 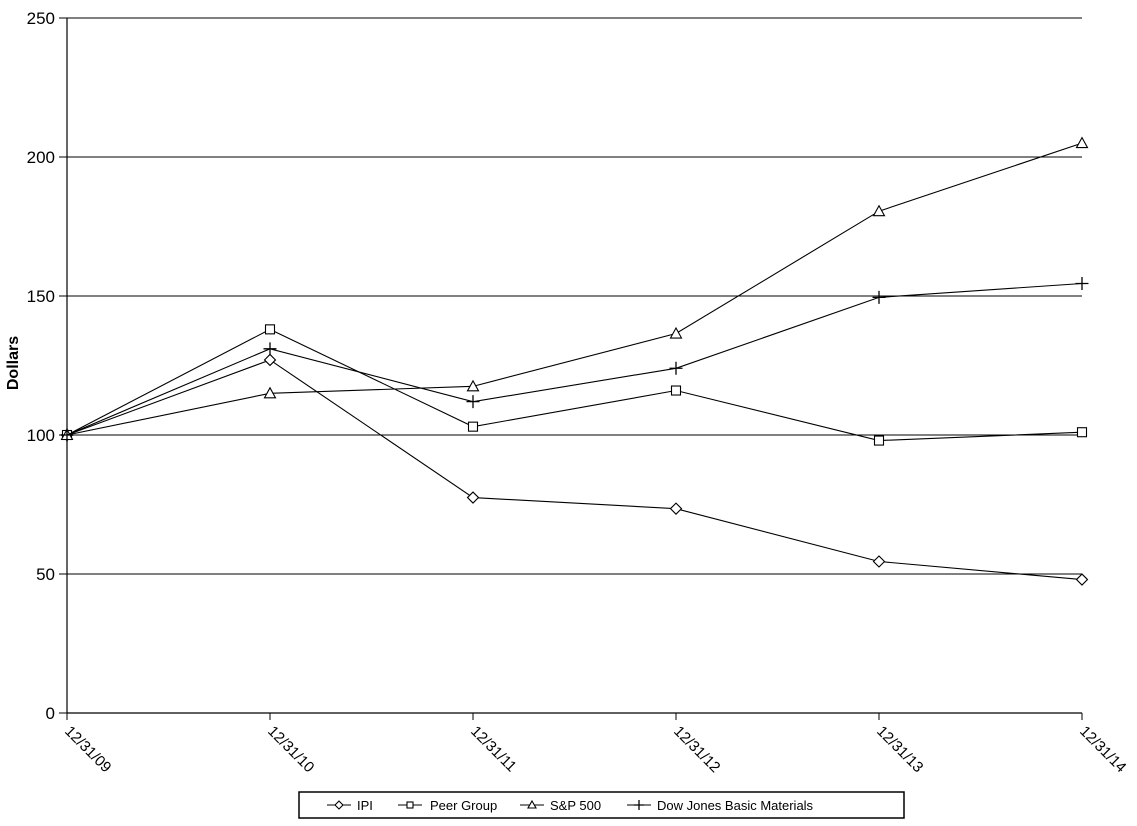 What do you see at coordinates (41, 157) in the screenshot?
I see `y-tick-label: 200` at bounding box center [41, 157].